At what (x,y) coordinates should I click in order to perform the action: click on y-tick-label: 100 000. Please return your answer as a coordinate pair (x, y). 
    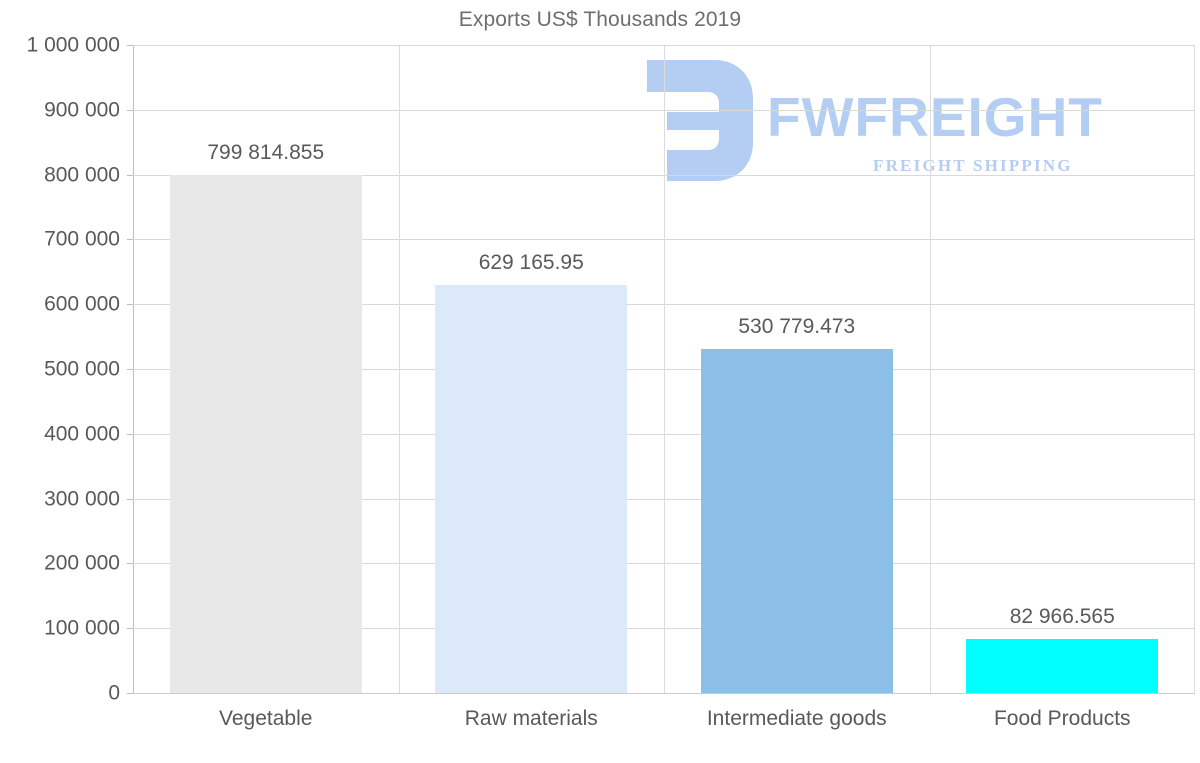
    Looking at the image, I should click on (82, 628).